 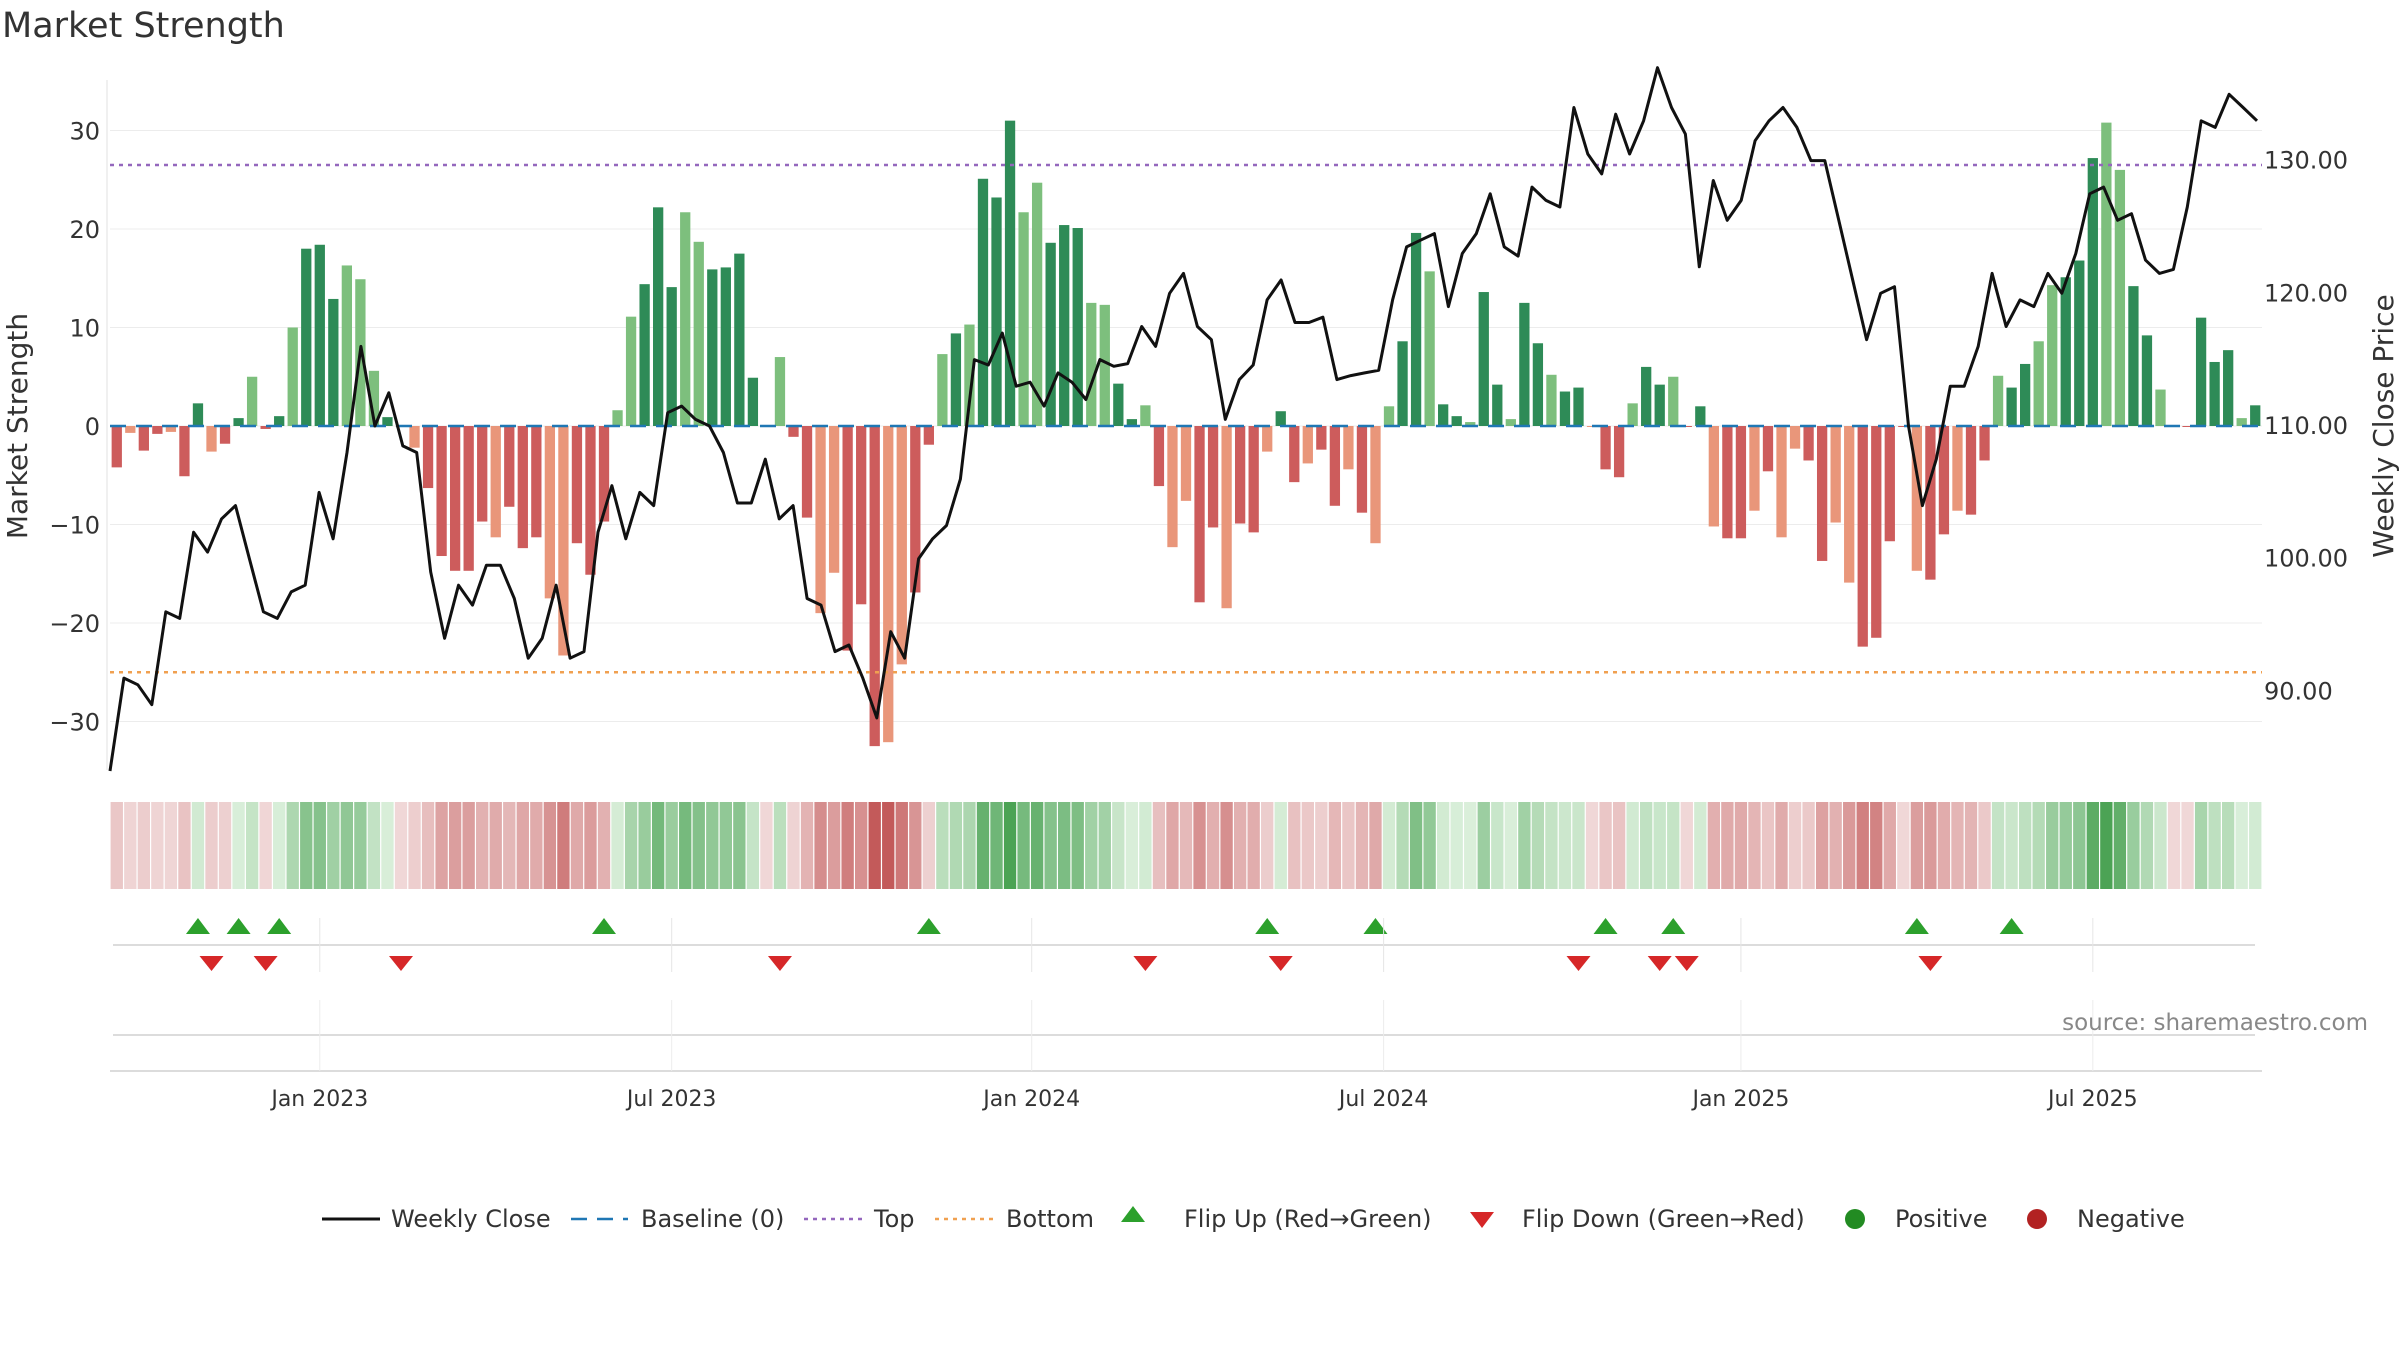 I want to click on legend-baseline: Baseline (0), so click(x=712, y=1219).